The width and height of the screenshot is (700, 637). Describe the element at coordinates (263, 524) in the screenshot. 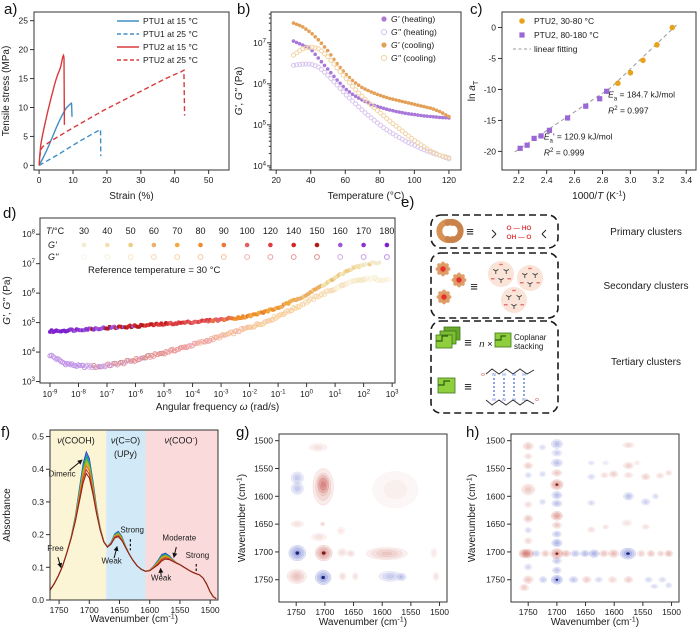

I see `y-tick-label: 1650` at that location.